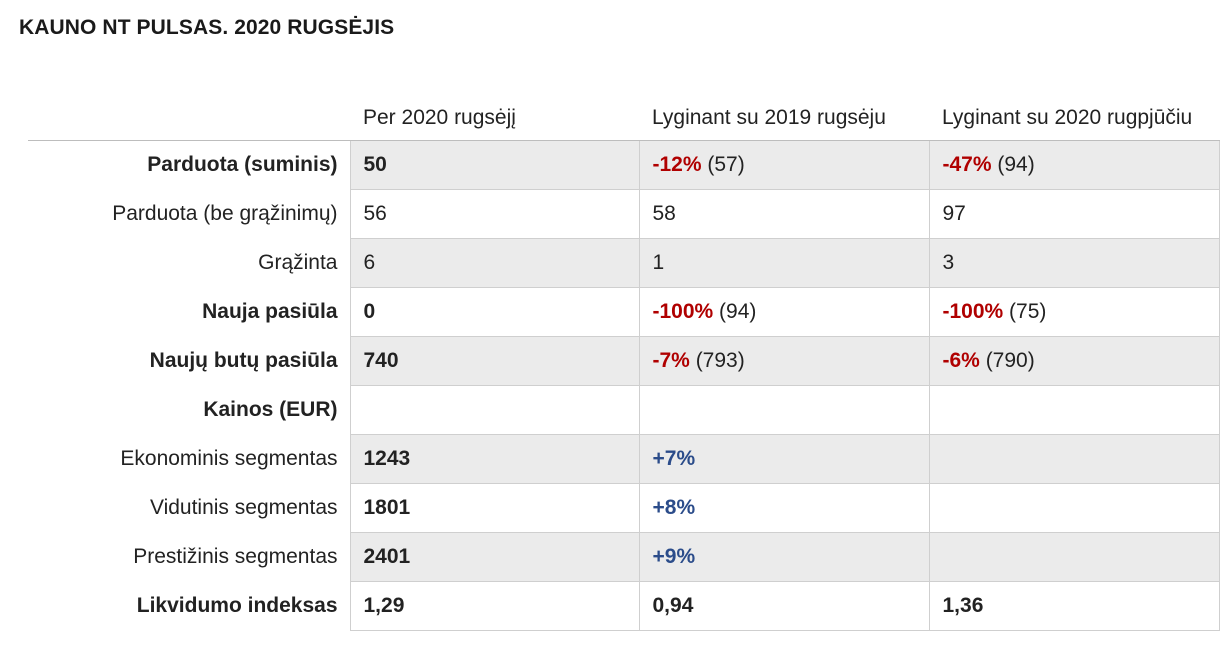 This screenshot has height=646, width=1232. What do you see at coordinates (784, 459) in the screenshot?
I see `cell-c2: +7%` at bounding box center [784, 459].